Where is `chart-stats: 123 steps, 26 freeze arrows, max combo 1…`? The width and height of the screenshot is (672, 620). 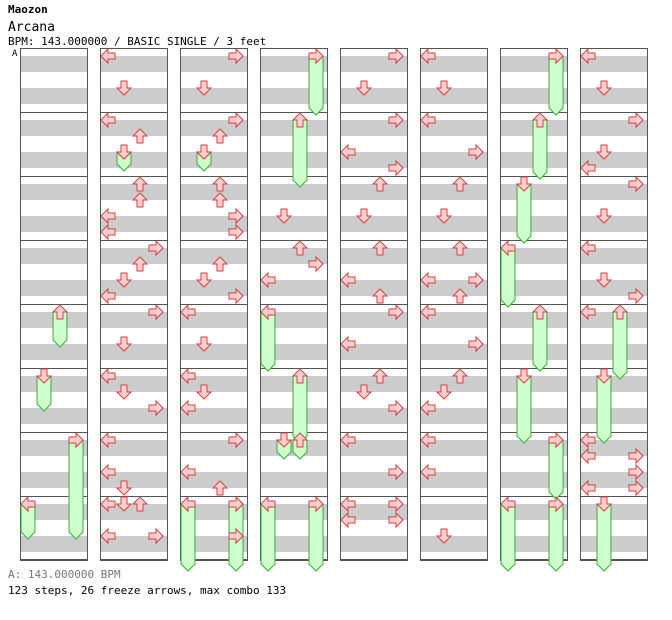 chart-stats: 123 steps, 26 freeze arrows, max combo 1… is located at coordinates (147, 590).